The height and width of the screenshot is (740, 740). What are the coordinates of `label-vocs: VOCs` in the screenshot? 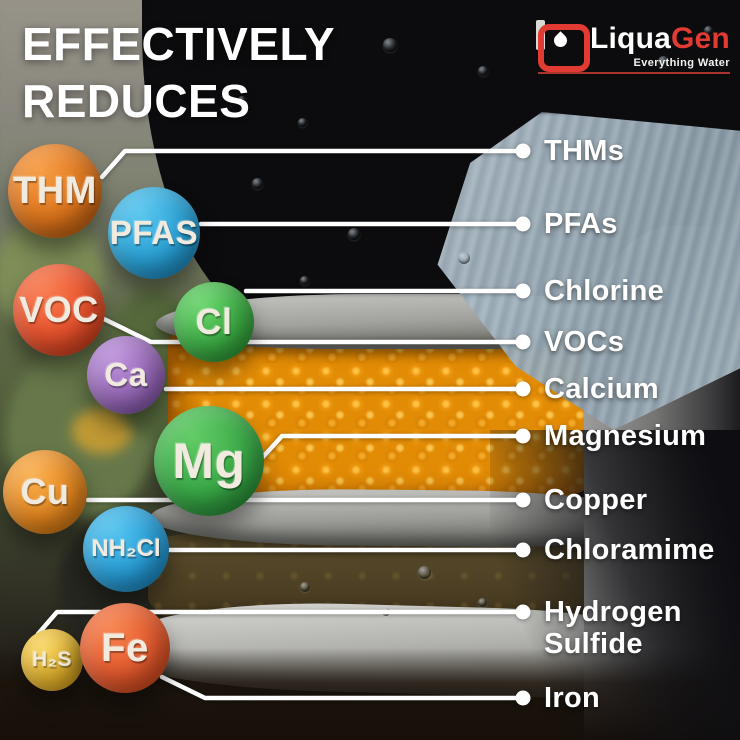 It's located at (584, 342).